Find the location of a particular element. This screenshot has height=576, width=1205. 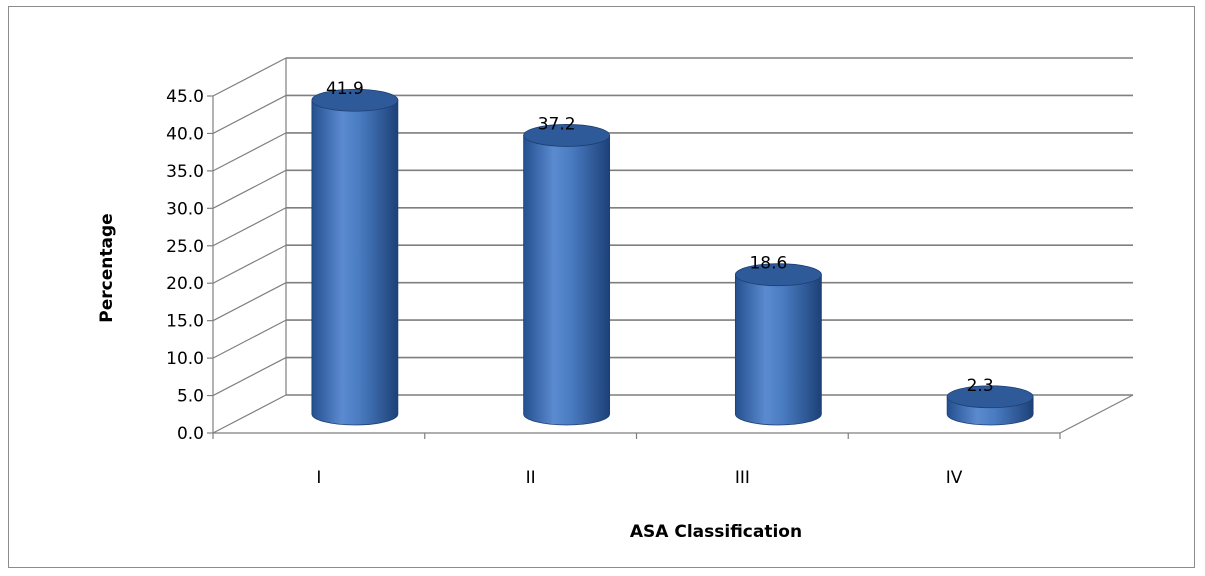

y-tick-label: 30.0 is located at coordinates (185, 209).